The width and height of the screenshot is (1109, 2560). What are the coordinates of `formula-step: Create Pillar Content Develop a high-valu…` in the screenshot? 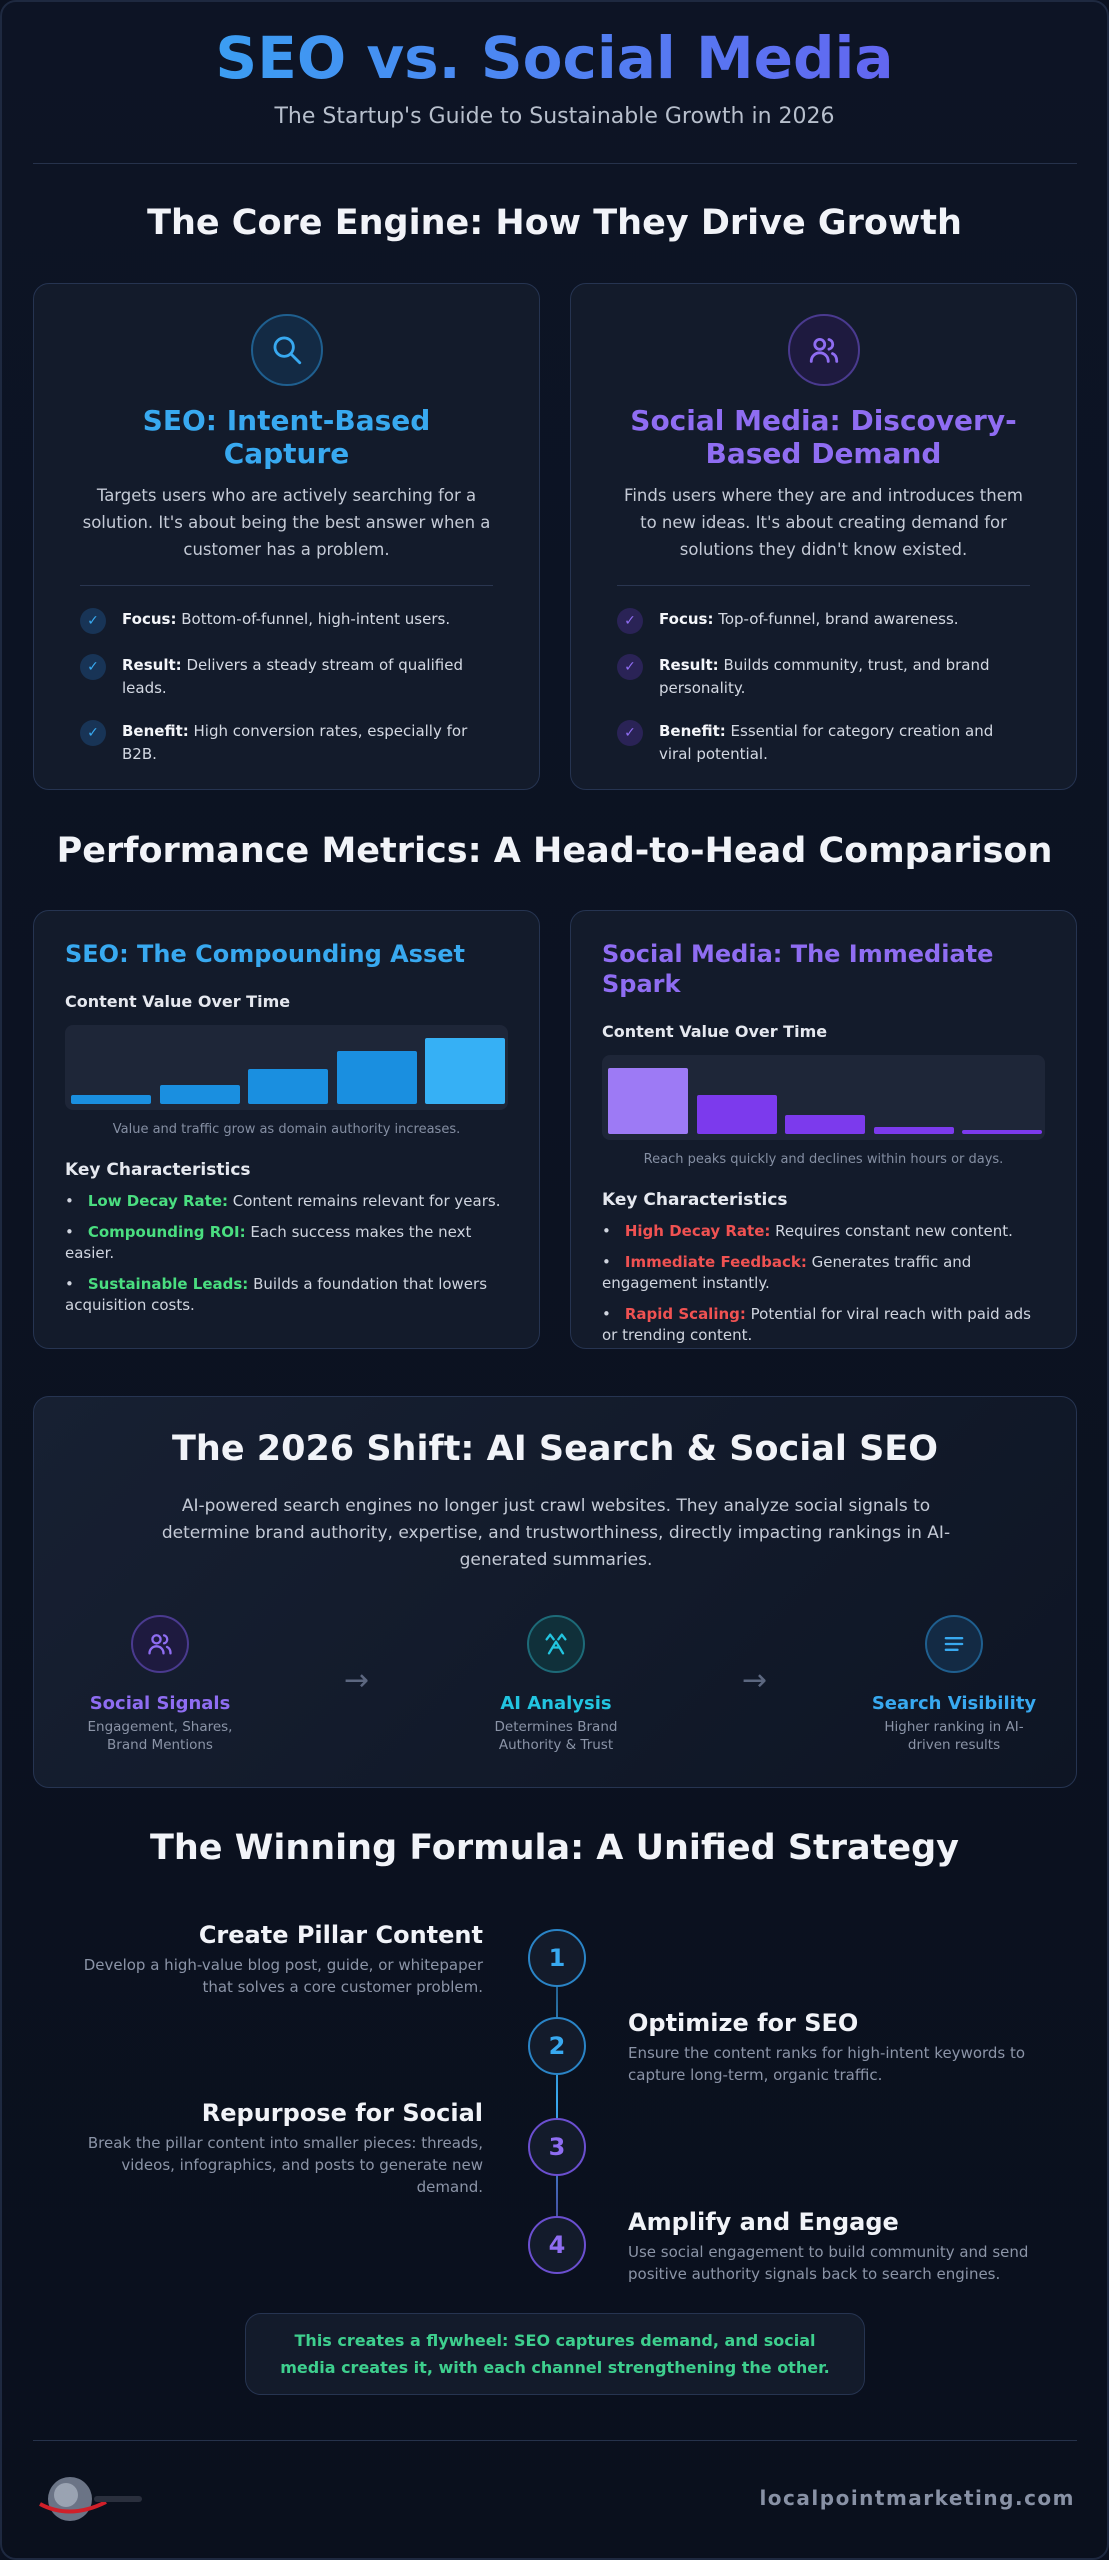 It's located at (273, 1959).